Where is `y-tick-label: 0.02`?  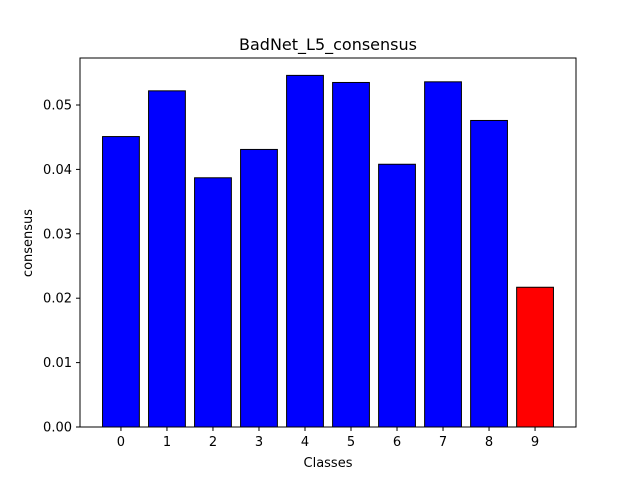 y-tick-label: 0.02 is located at coordinates (57, 299).